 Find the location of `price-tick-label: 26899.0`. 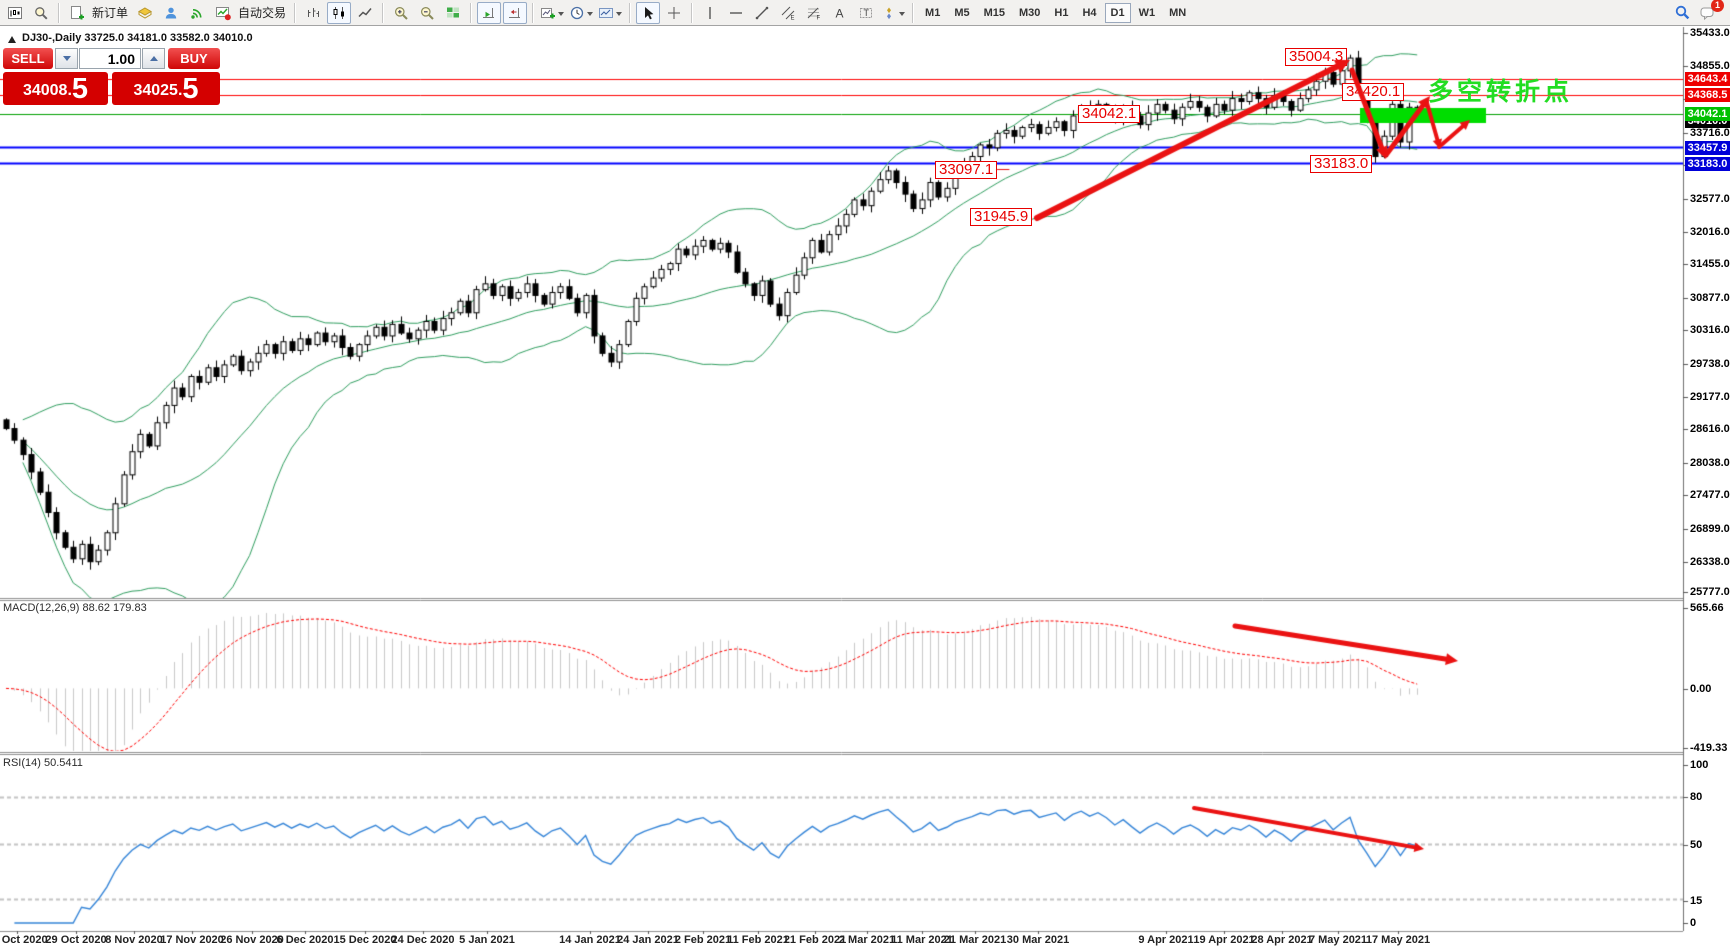

price-tick-label: 26899.0 is located at coordinates (1710, 529).